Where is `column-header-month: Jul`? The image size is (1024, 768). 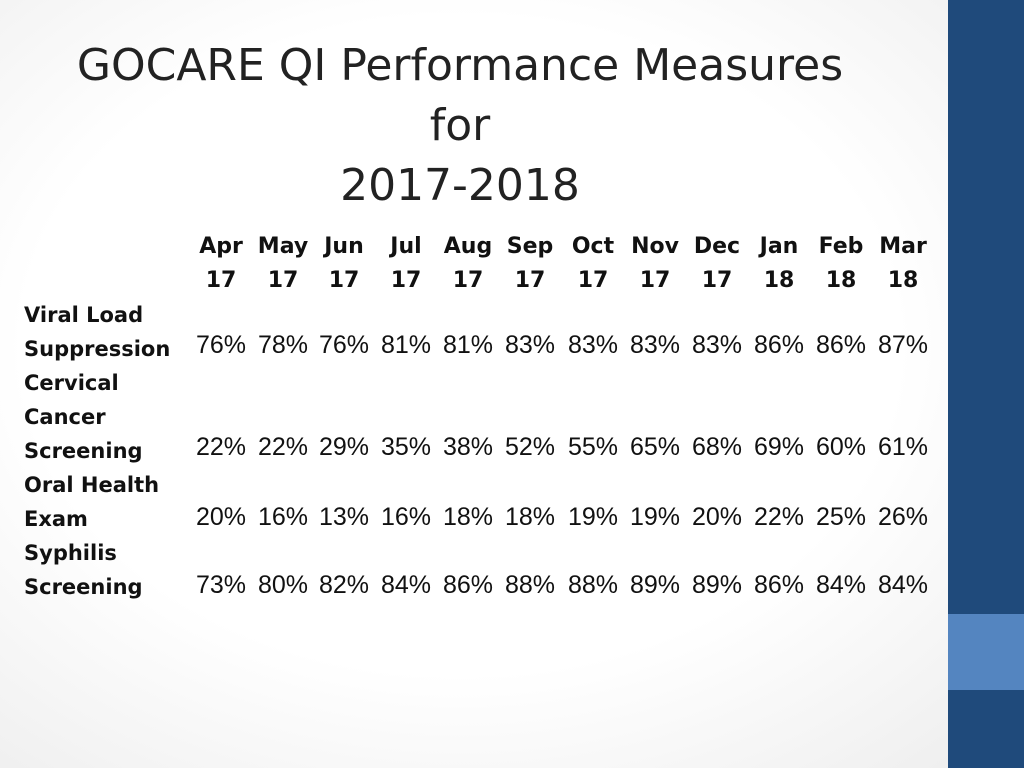 column-header-month: Jul is located at coordinates (406, 246).